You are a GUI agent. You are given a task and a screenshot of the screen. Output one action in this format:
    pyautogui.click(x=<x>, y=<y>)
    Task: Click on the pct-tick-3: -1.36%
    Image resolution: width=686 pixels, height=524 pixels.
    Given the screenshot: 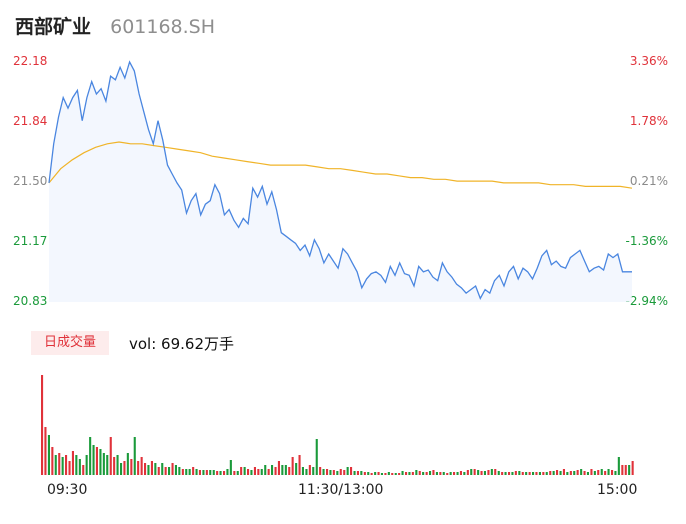 What is the action you would take?
    pyautogui.click(x=646, y=241)
    